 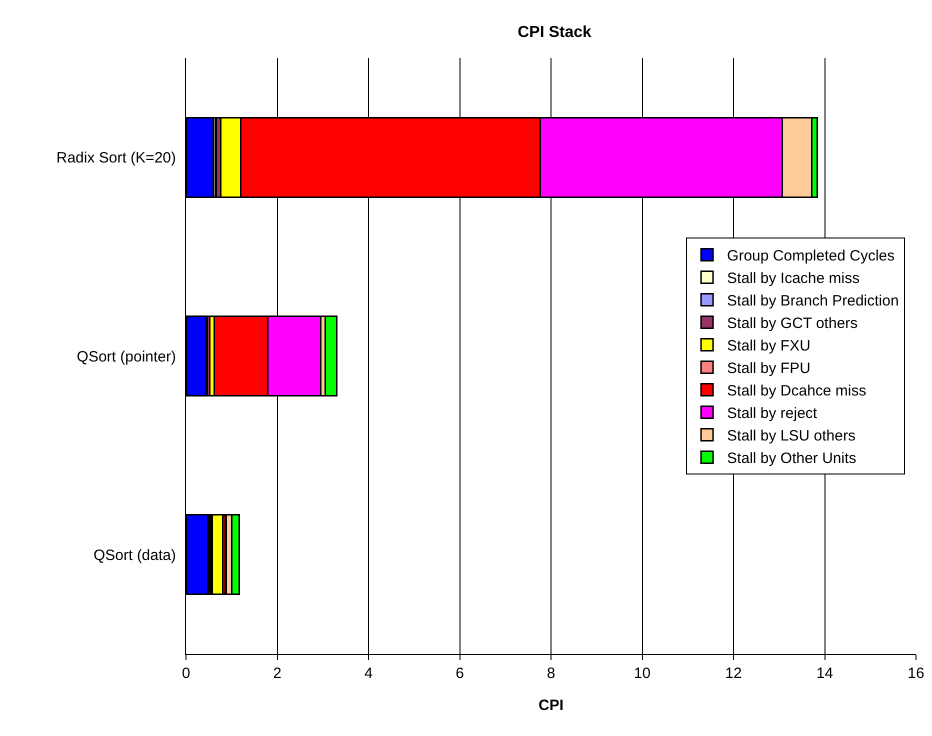 I want to click on x-tick-label: 8, so click(x=551, y=673).